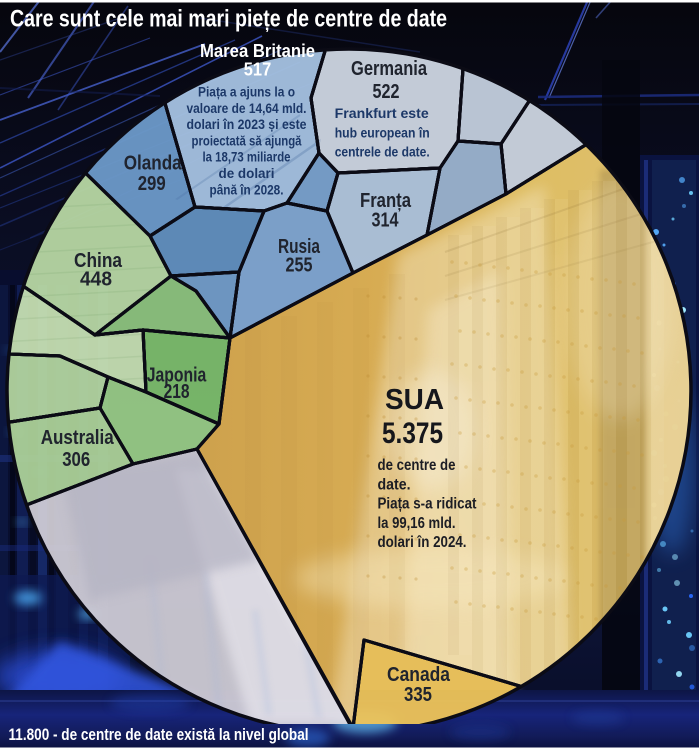 The height and width of the screenshot is (752, 699). Describe the element at coordinates (385, 220) in the screenshot. I see `svg-text: 314` at that location.